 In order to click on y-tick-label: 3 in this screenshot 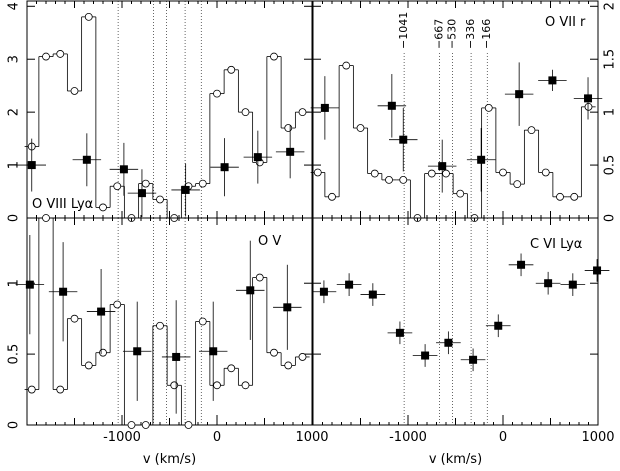, I will do `click(14, 59)`.